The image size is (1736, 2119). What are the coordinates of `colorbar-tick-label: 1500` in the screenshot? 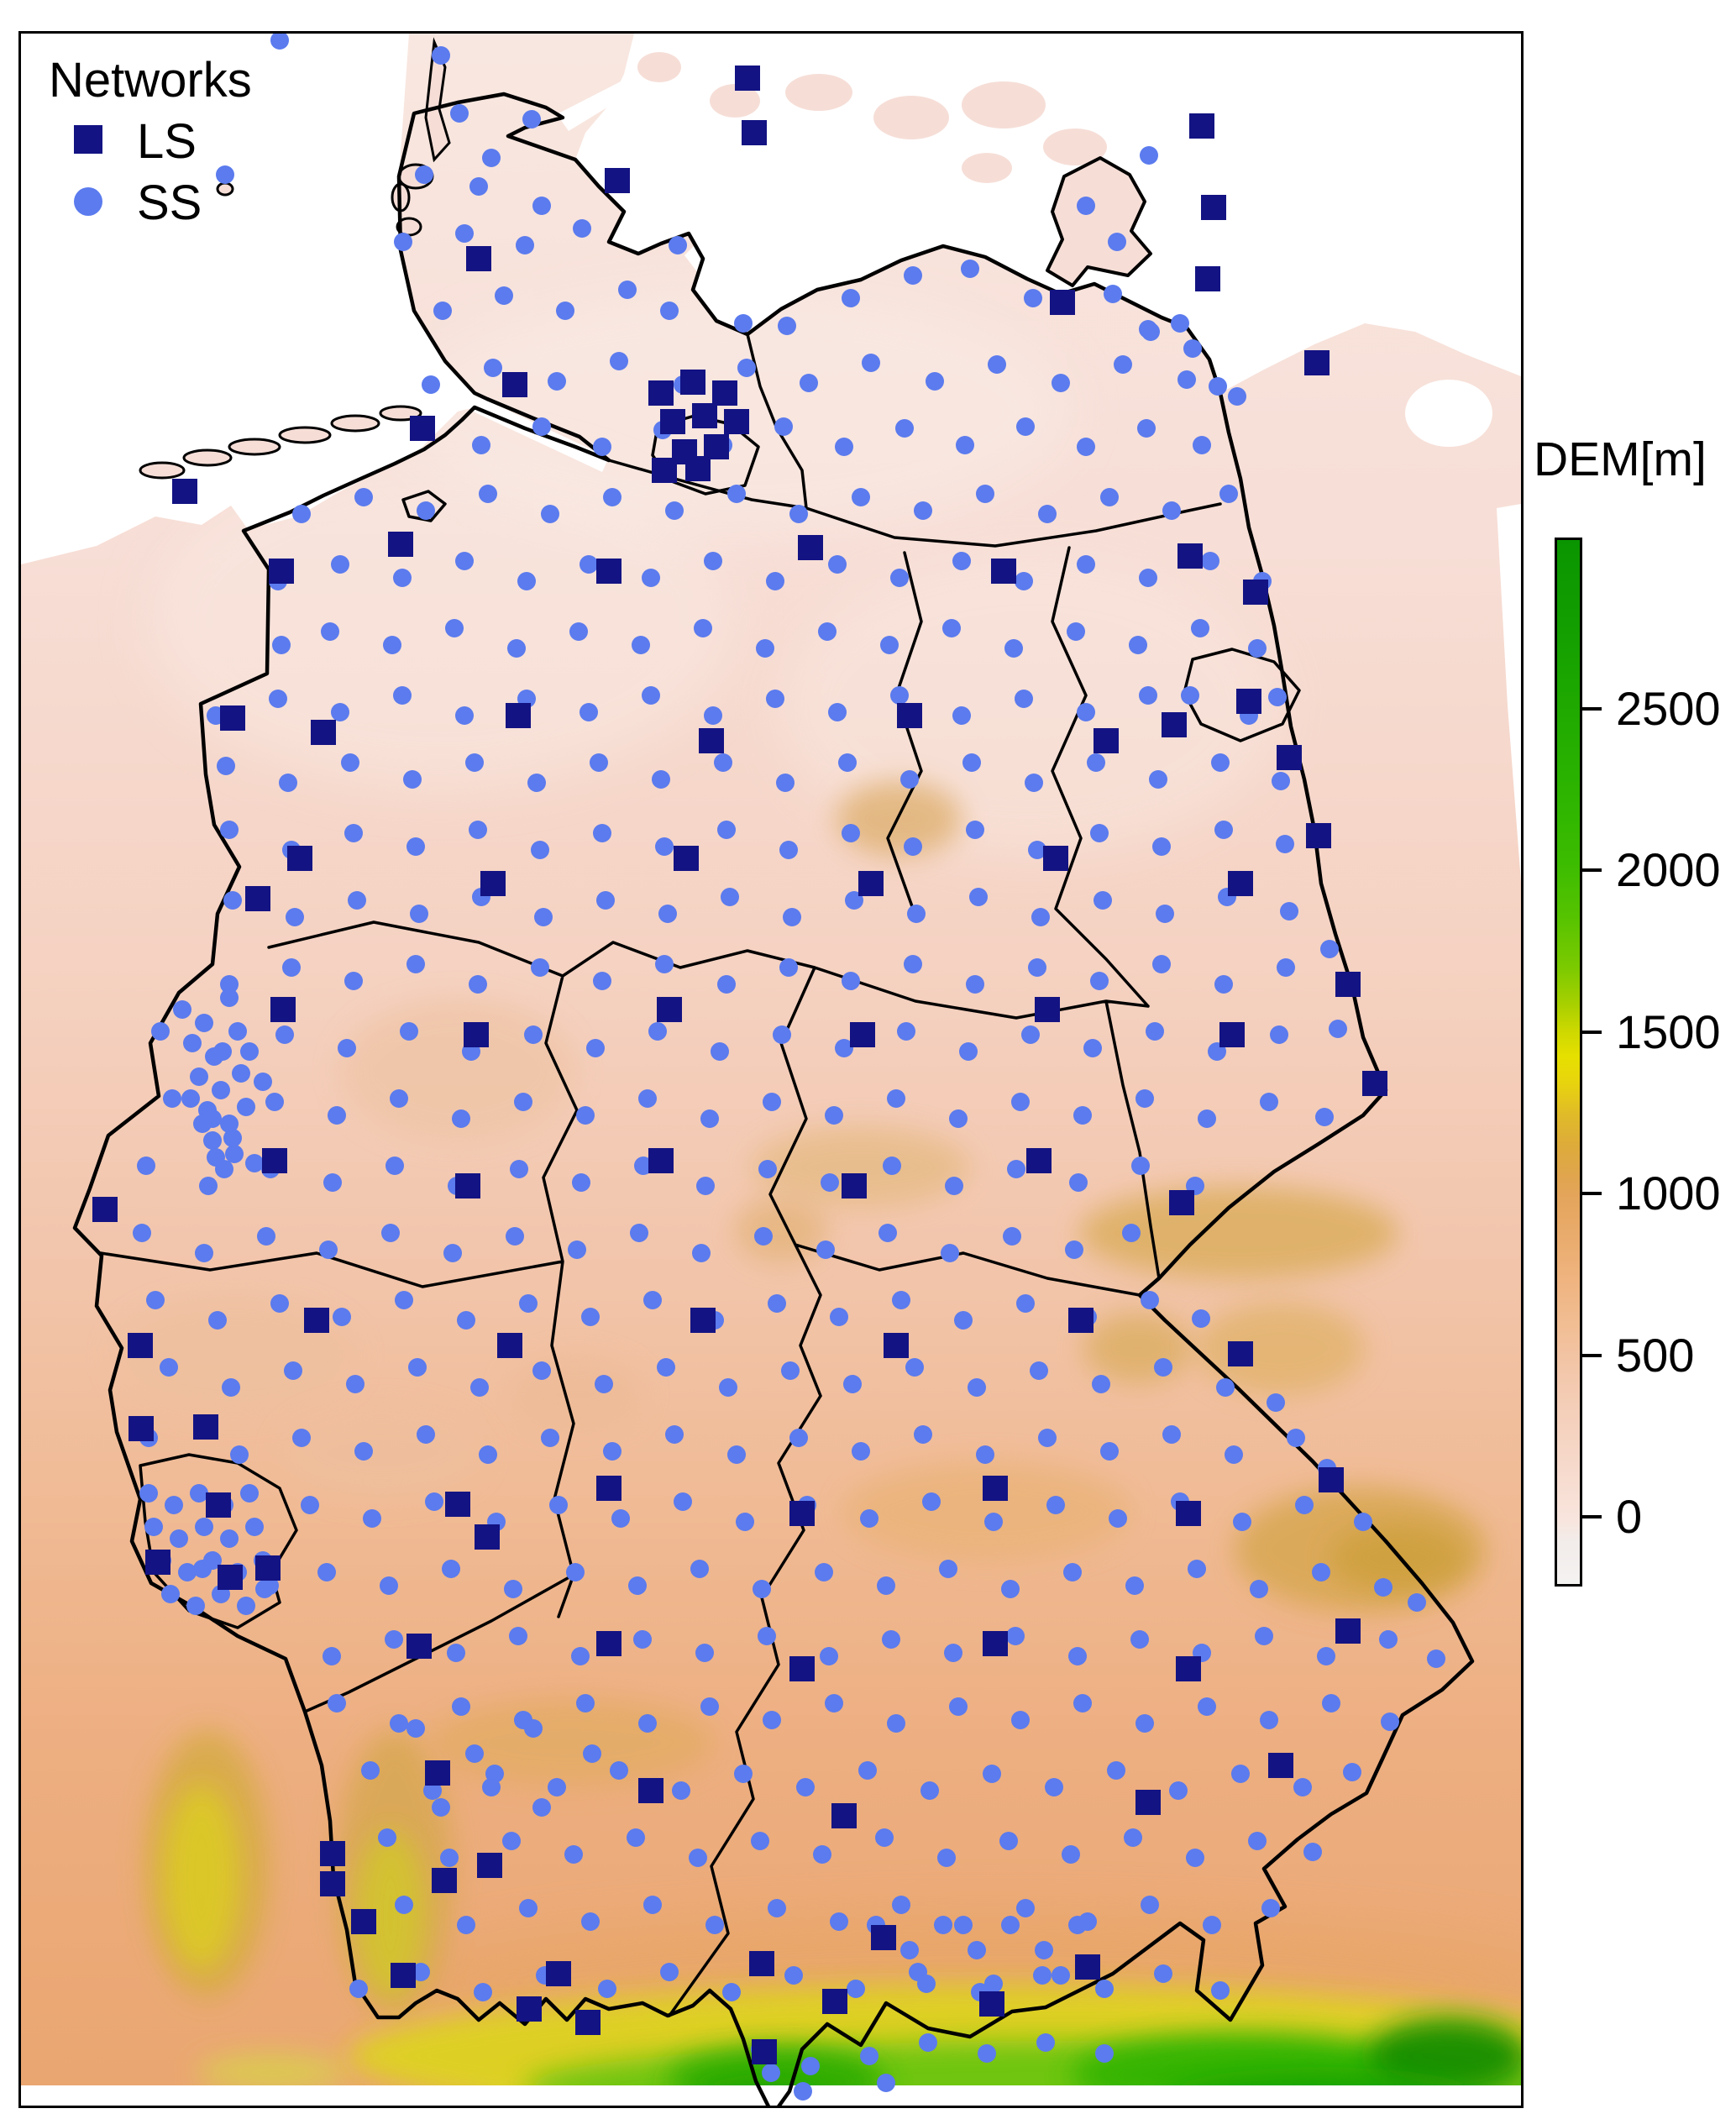 It's located at (1668, 1031).